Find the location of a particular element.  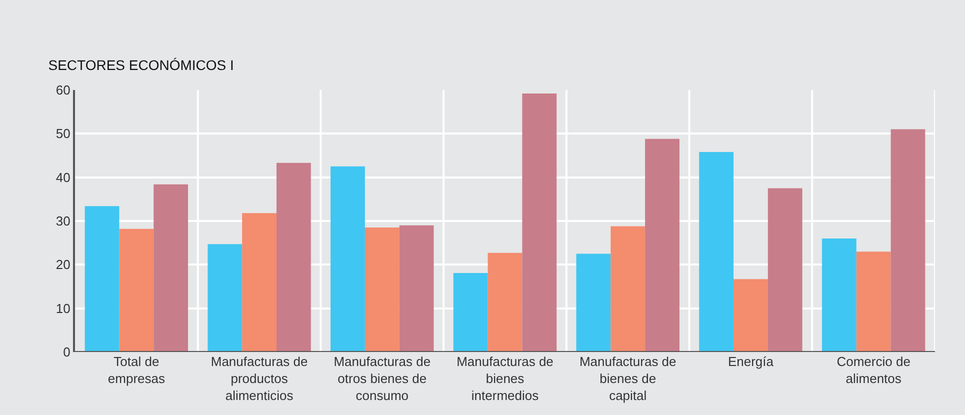

x-tick-label: Manufacturas de bienes de capital is located at coordinates (627, 378).